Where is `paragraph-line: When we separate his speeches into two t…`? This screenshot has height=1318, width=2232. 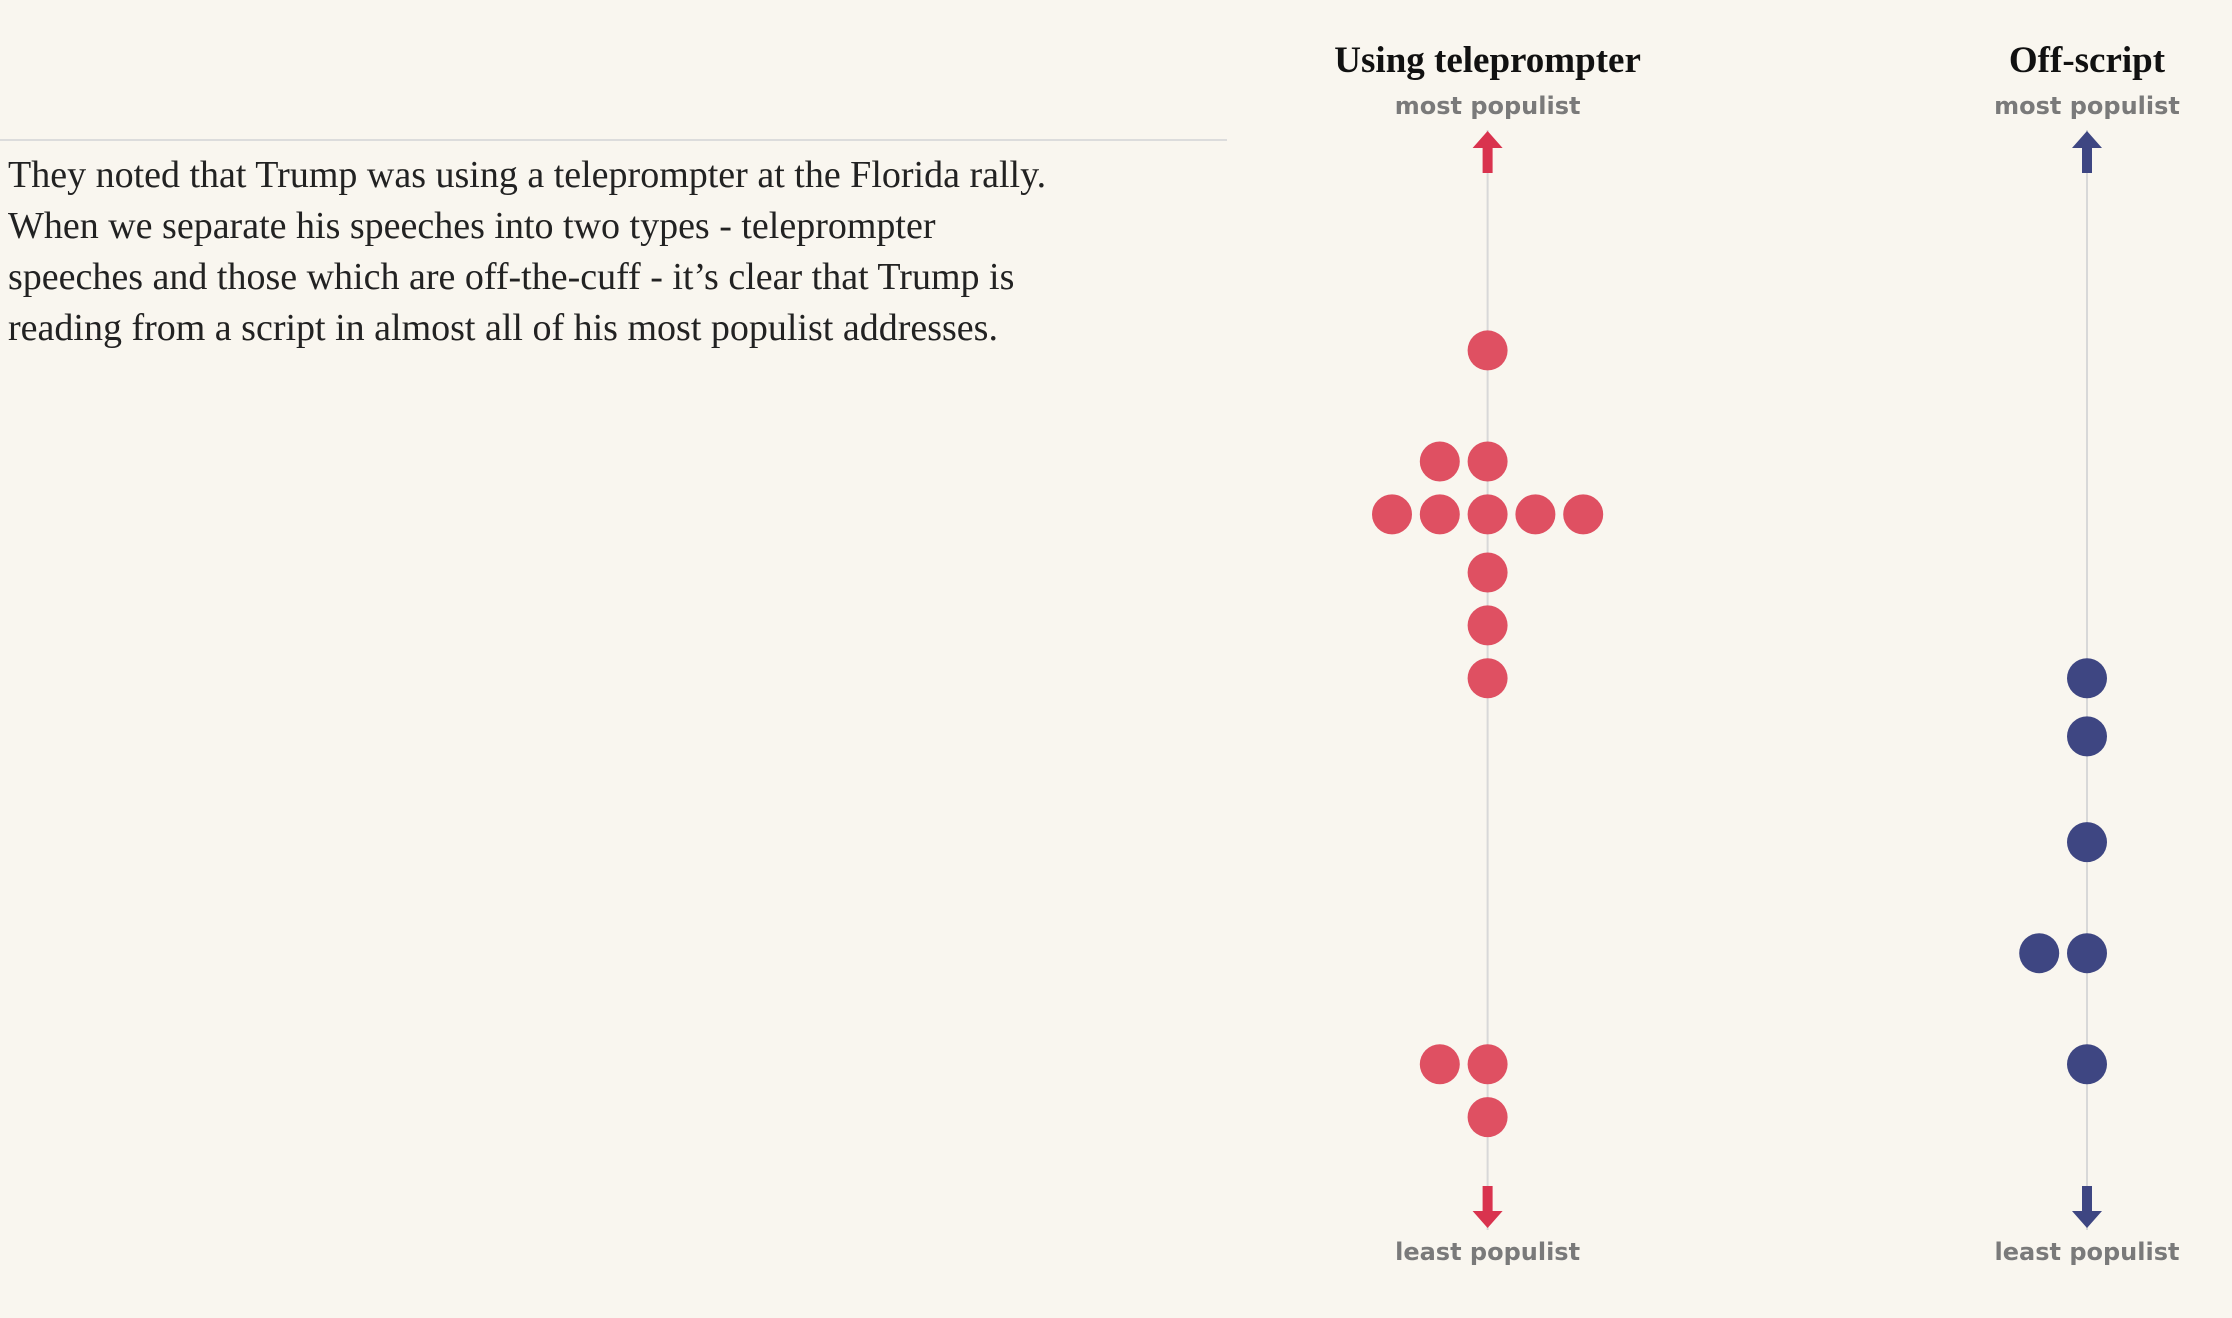
paragraph-line: When we separate his speeches into two t… is located at coordinates (472, 226).